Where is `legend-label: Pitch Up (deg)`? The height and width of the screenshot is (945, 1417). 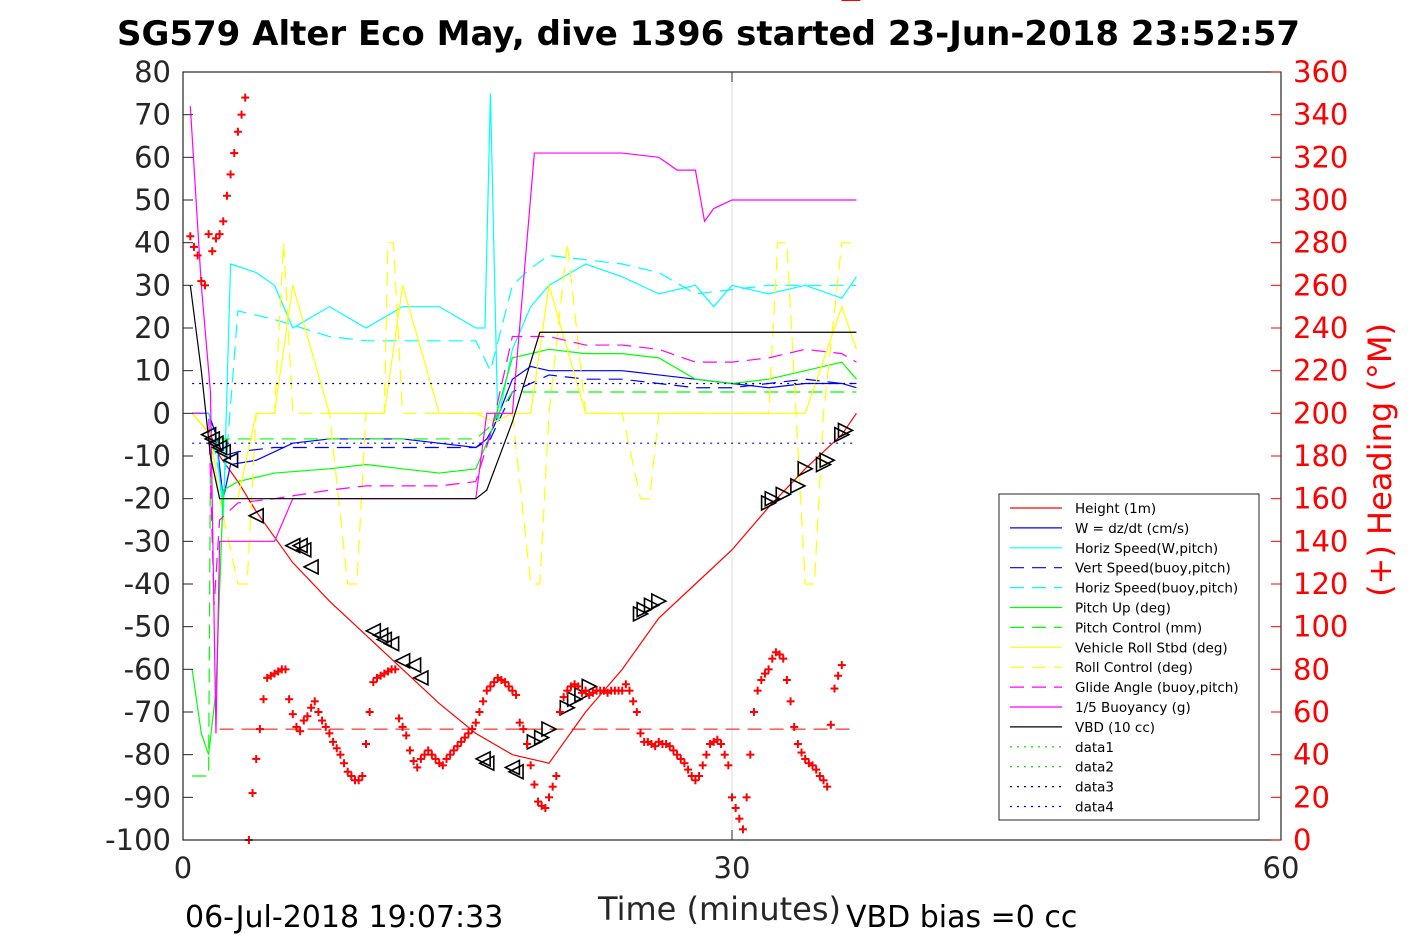
legend-label: Pitch Up (deg) is located at coordinates (1123, 609).